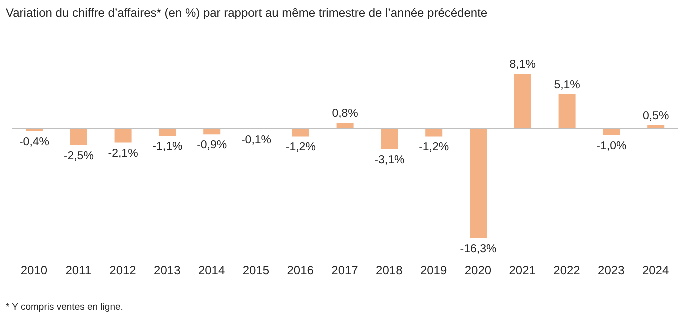 The width and height of the screenshot is (690, 327). I want to click on x-tick-label: 2015, so click(256, 271).